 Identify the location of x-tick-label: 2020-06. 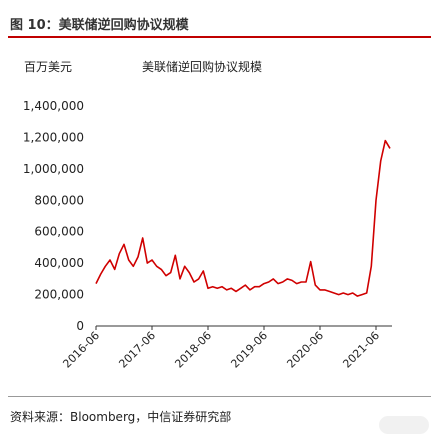
(305, 350).